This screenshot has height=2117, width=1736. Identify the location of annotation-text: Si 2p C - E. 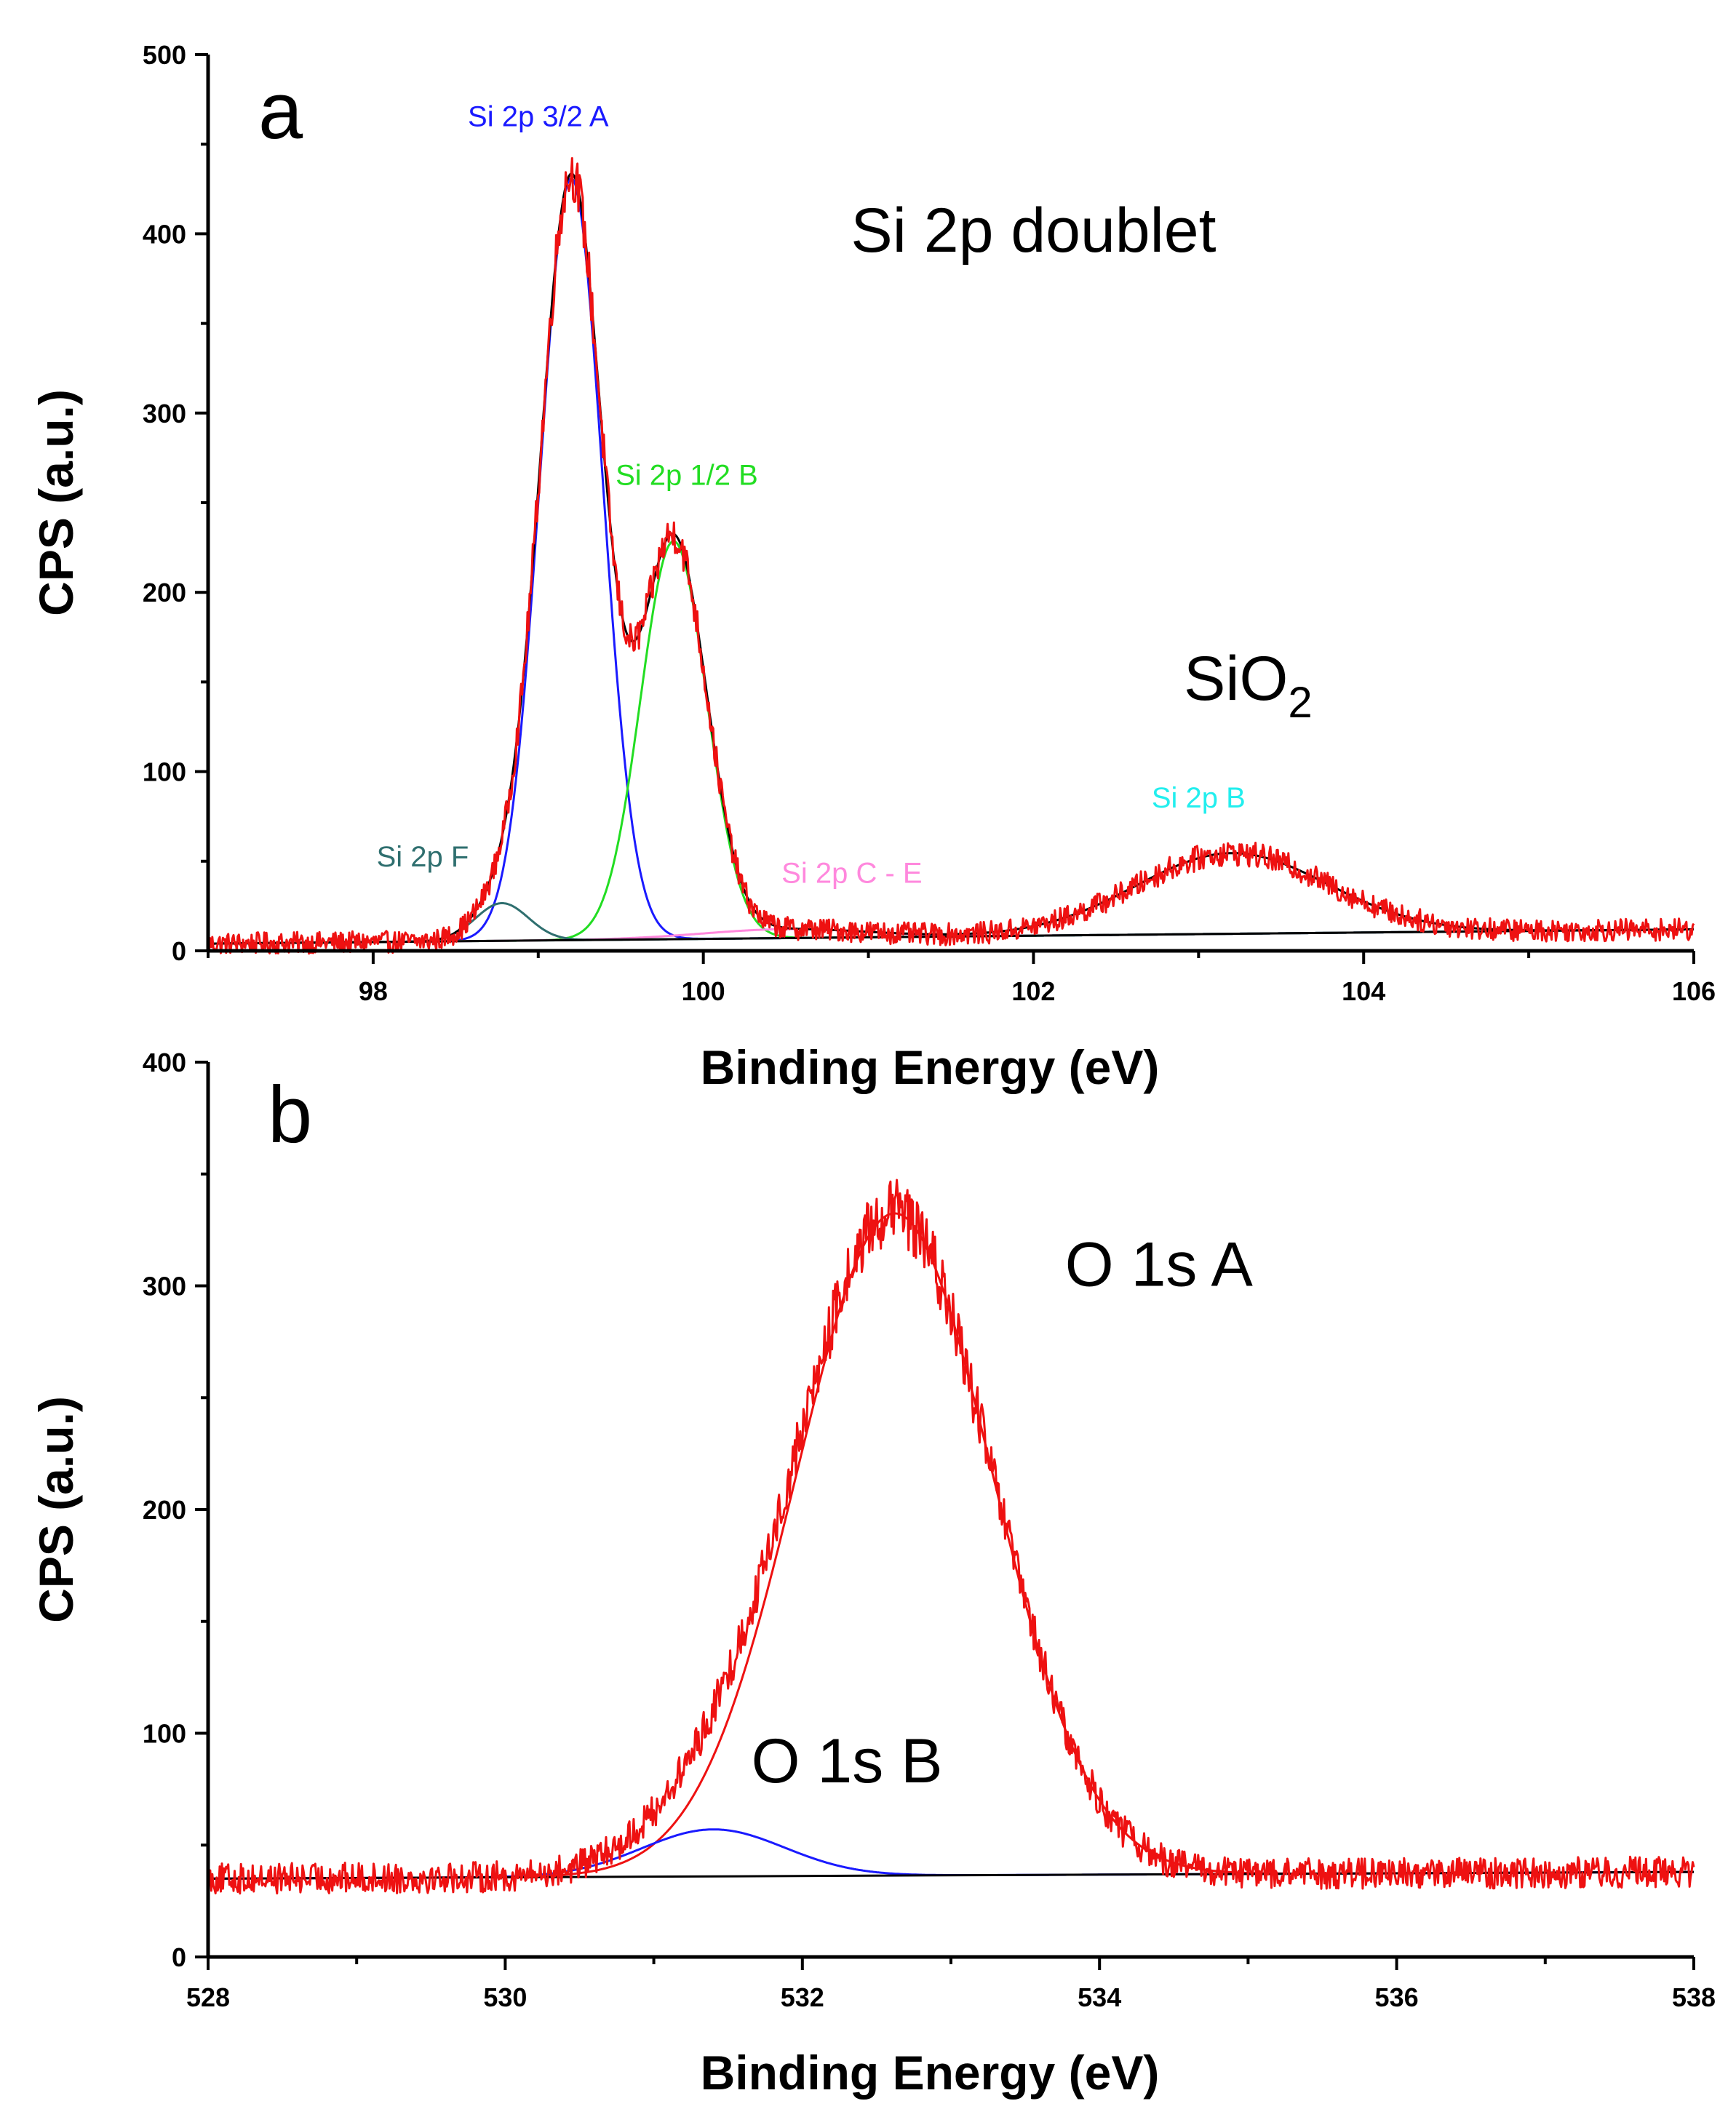
(851, 873).